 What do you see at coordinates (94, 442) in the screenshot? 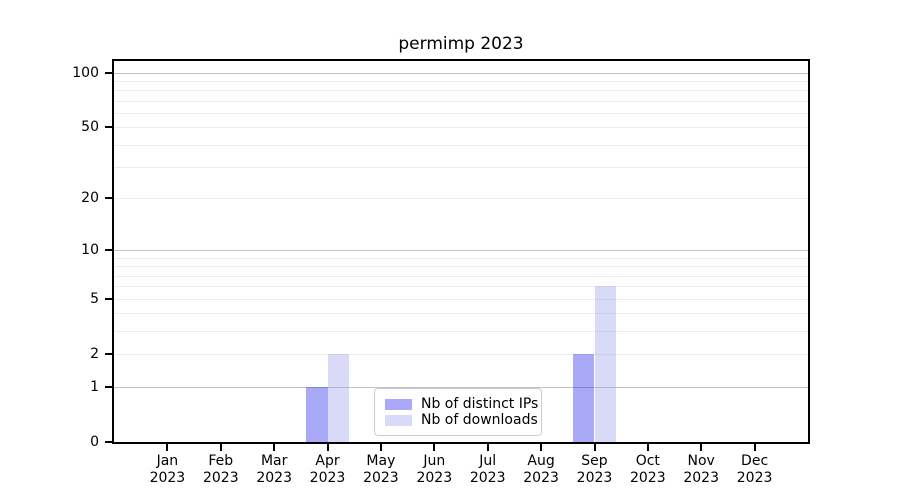
I see `y-tick-label-0: 0` at bounding box center [94, 442].